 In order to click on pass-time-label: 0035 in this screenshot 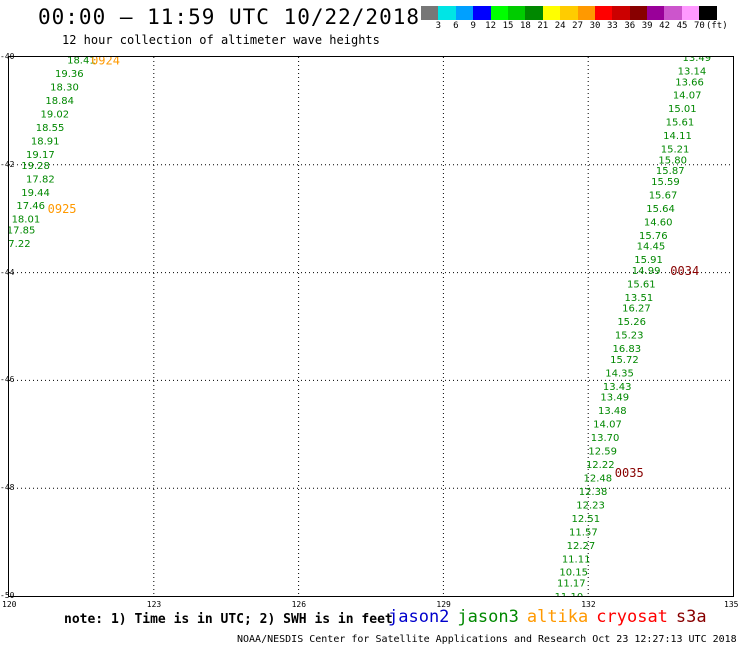, I will do `click(629, 473)`.